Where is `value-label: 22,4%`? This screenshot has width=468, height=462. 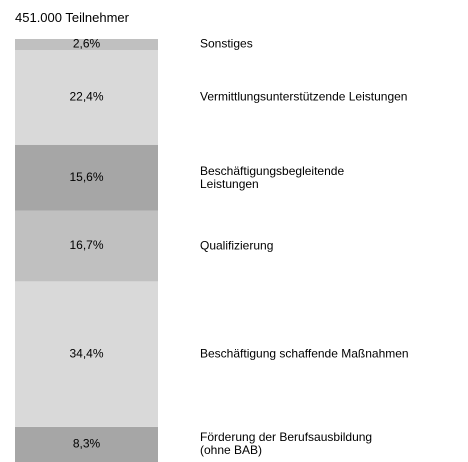
value-label: 22,4% is located at coordinates (86, 97).